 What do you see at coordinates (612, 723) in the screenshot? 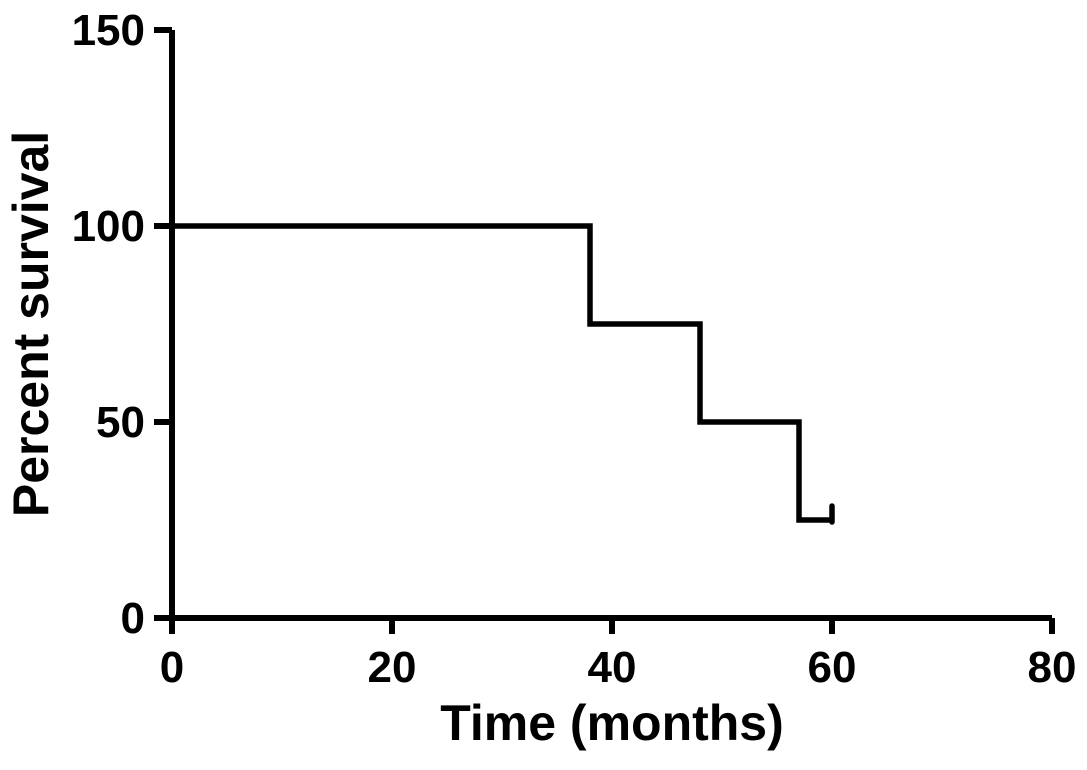
I see `x-axis-title: Time (months)` at bounding box center [612, 723].